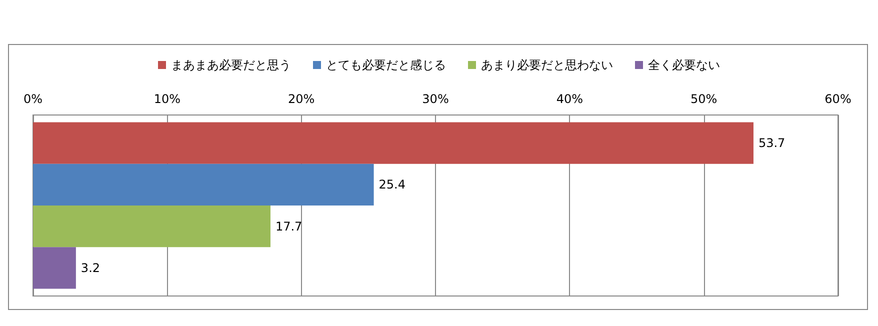 This screenshot has height=326, width=878. Describe the element at coordinates (570, 99) in the screenshot. I see `x-tick-label: 40%` at that location.